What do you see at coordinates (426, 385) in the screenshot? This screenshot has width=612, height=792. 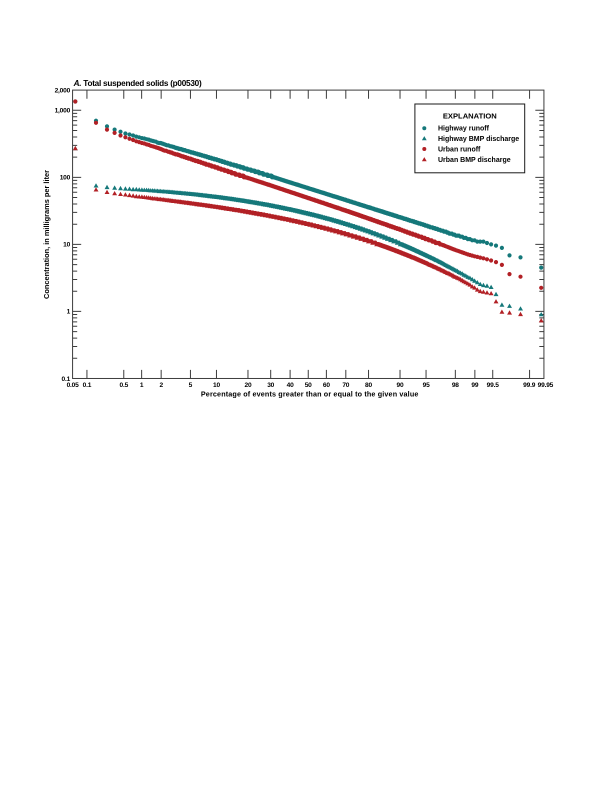 I see `svg-text: 95` at bounding box center [426, 385].